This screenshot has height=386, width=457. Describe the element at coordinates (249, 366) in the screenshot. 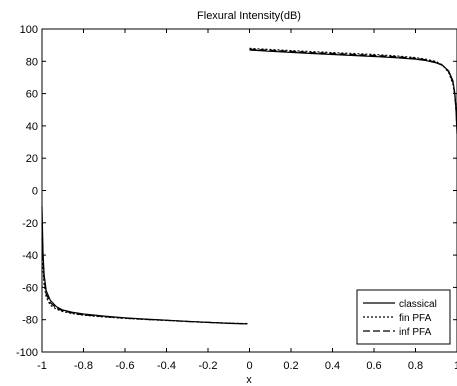

I see `x-tick-label: 0` at that location.